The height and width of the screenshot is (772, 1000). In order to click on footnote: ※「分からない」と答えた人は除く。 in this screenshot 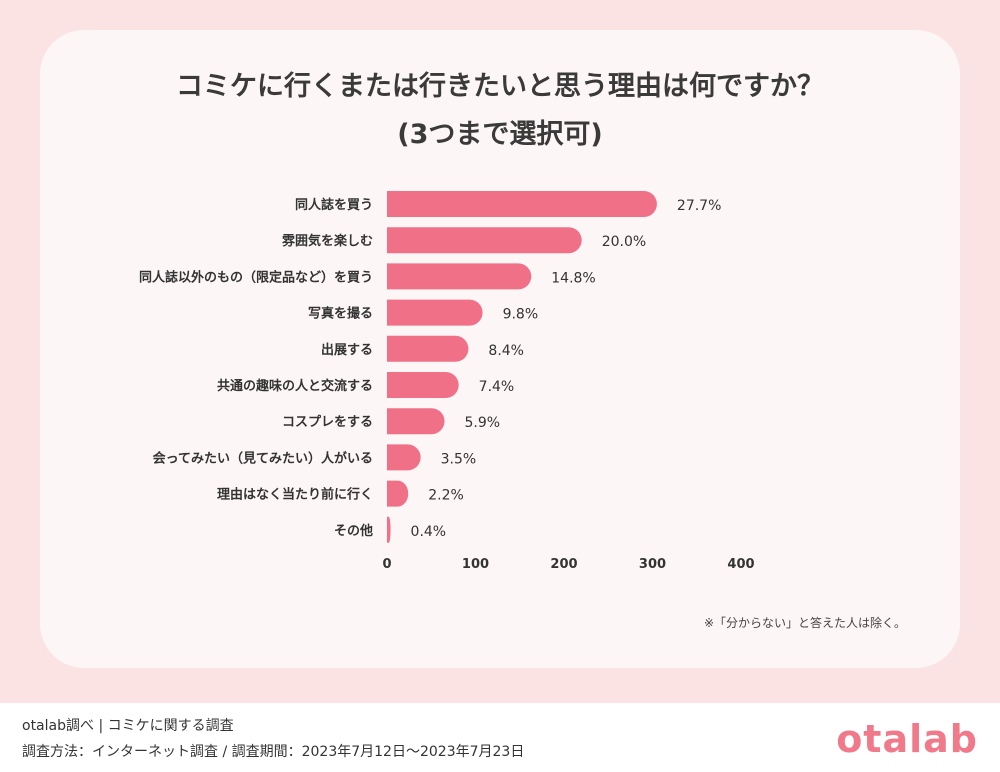, I will do `click(804, 623)`.